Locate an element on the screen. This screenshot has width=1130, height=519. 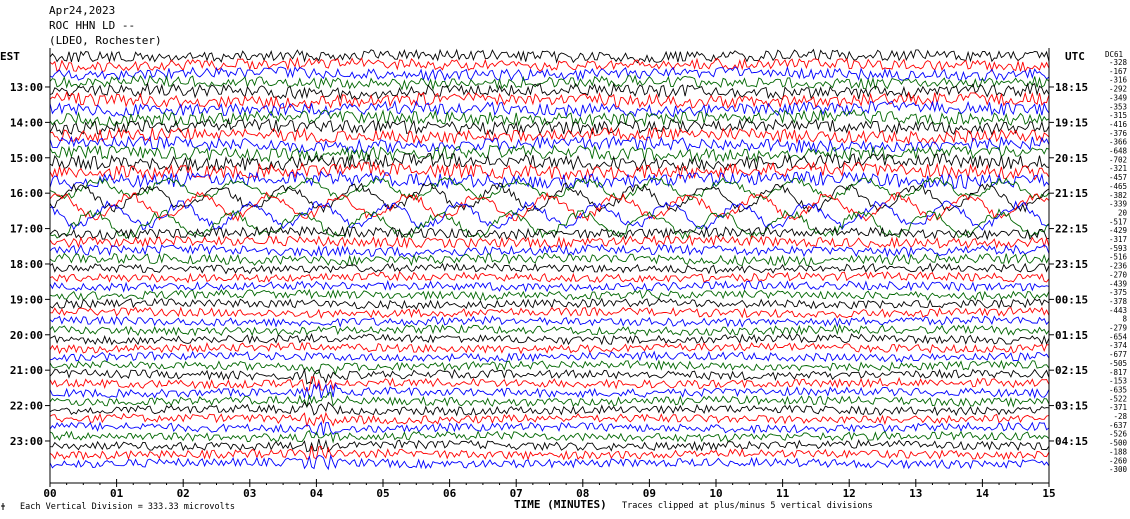
right-hour-label: 18:15 is located at coordinates (1071, 87).